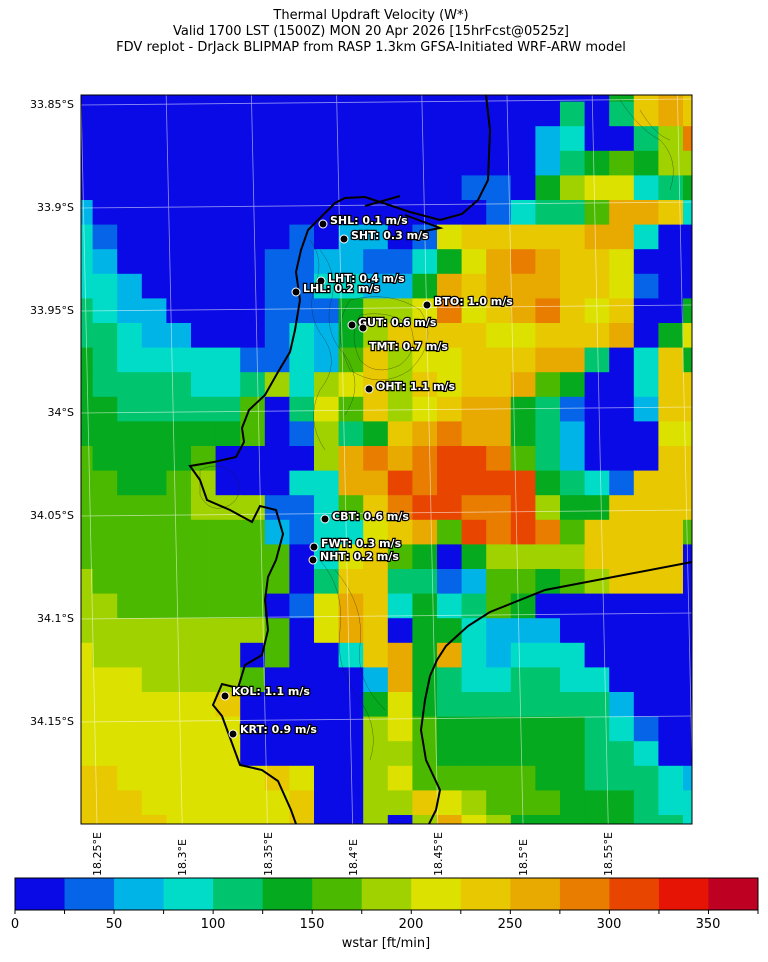  Describe the element at coordinates (468, 302) in the screenshot. I see `station-bto: BTO: 1.0 m/s` at that location.